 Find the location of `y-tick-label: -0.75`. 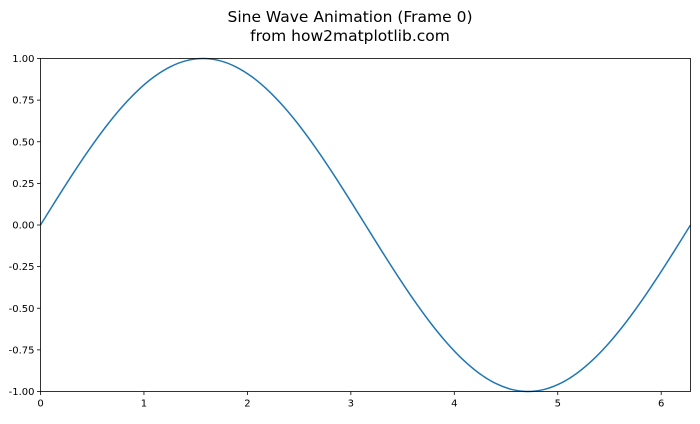

y-tick-label: -0.75 is located at coordinates (22, 350).